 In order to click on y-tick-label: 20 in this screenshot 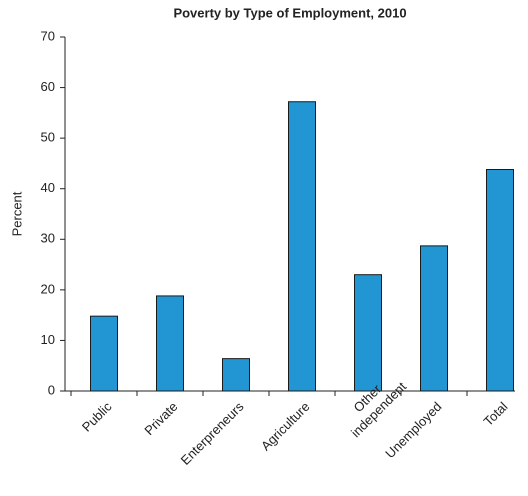, I will do `click(48, 288)`.